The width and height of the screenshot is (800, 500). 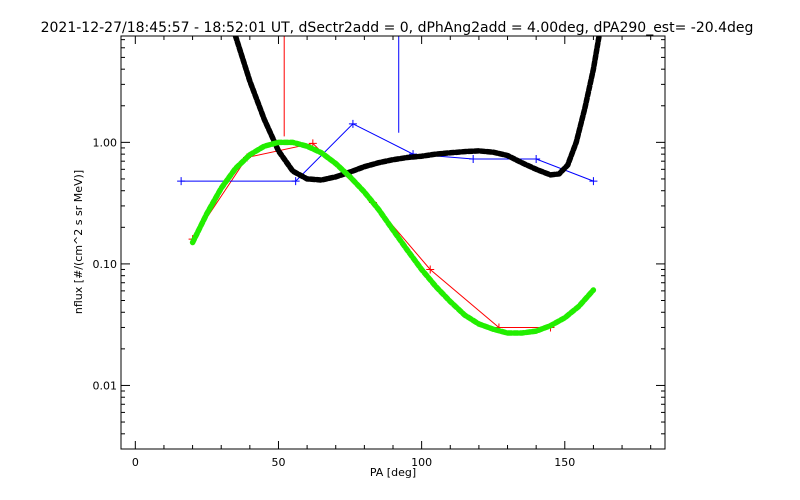 What do you see at coordinates (105, 385) in the screenshot?
I see `y-tick-label-0: 0.01` at bounding box center [105, 385].